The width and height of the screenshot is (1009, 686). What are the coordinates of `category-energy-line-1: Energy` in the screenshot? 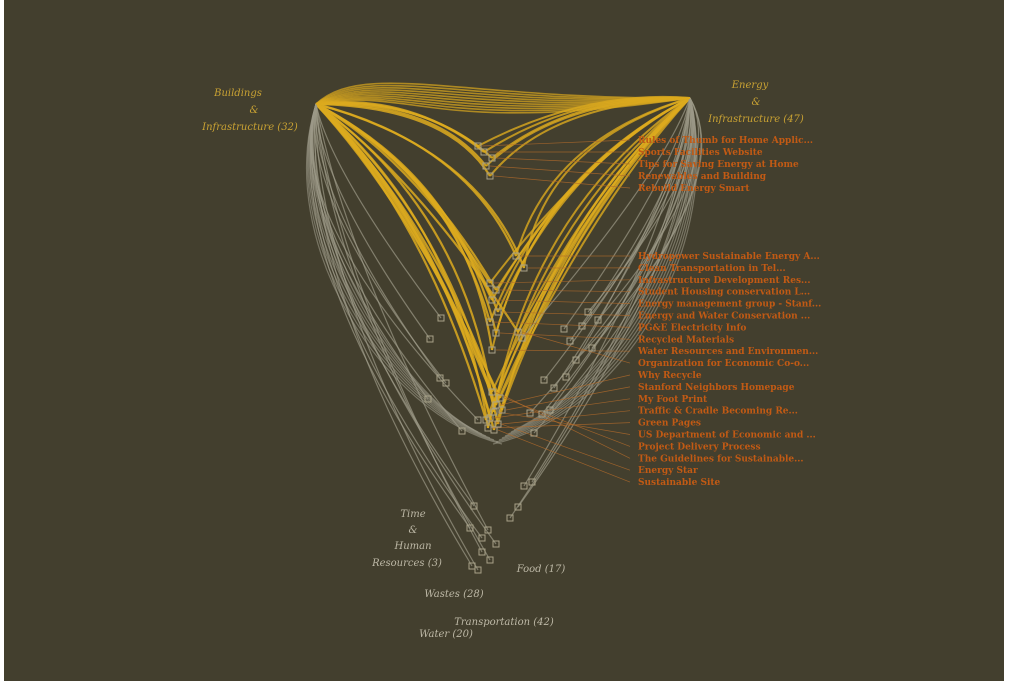 It's located at (750, 85).